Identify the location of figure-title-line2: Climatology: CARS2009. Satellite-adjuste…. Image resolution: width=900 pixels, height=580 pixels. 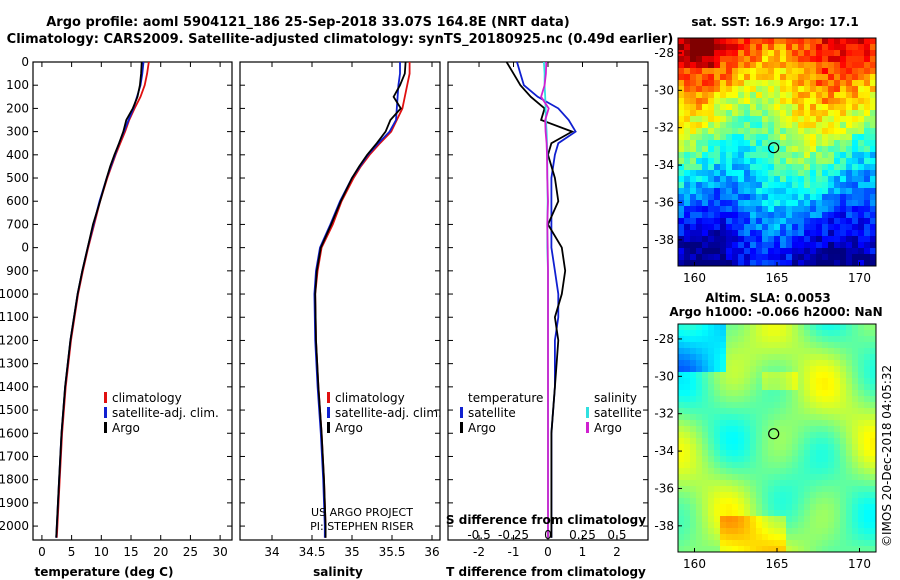
(340, 39).